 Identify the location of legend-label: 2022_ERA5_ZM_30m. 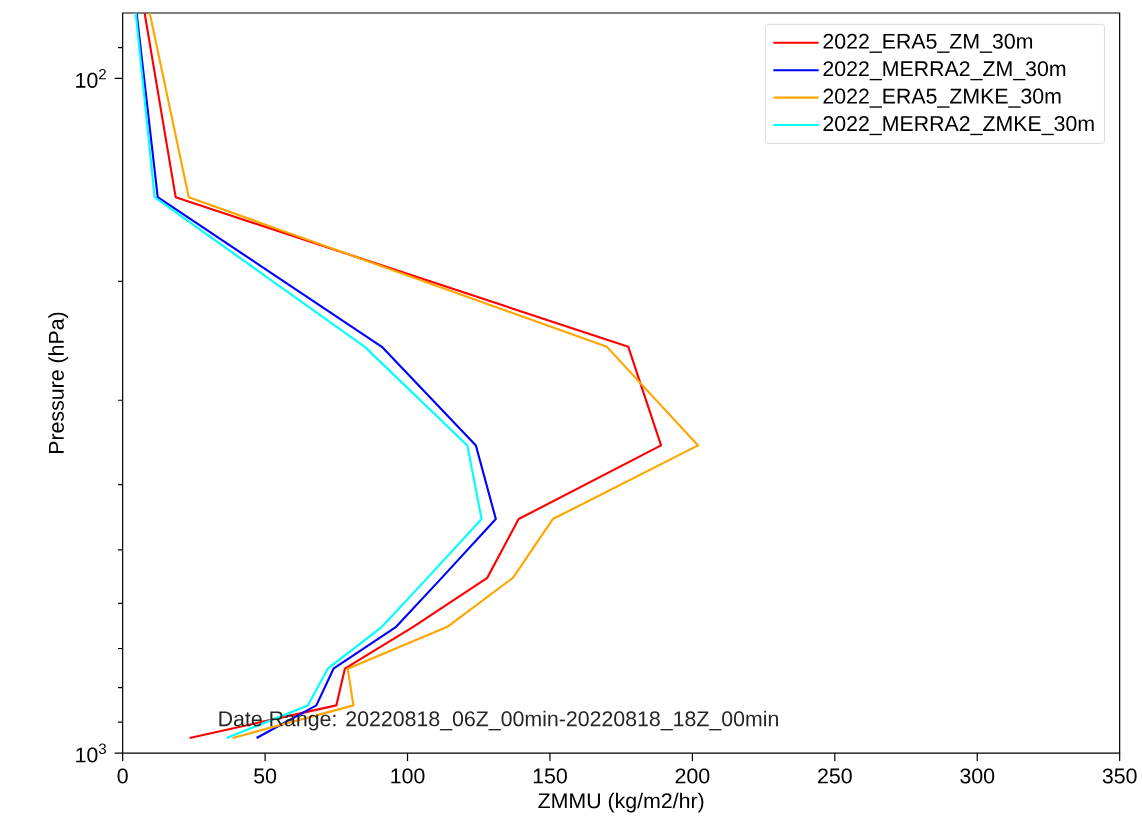
(928, 43).